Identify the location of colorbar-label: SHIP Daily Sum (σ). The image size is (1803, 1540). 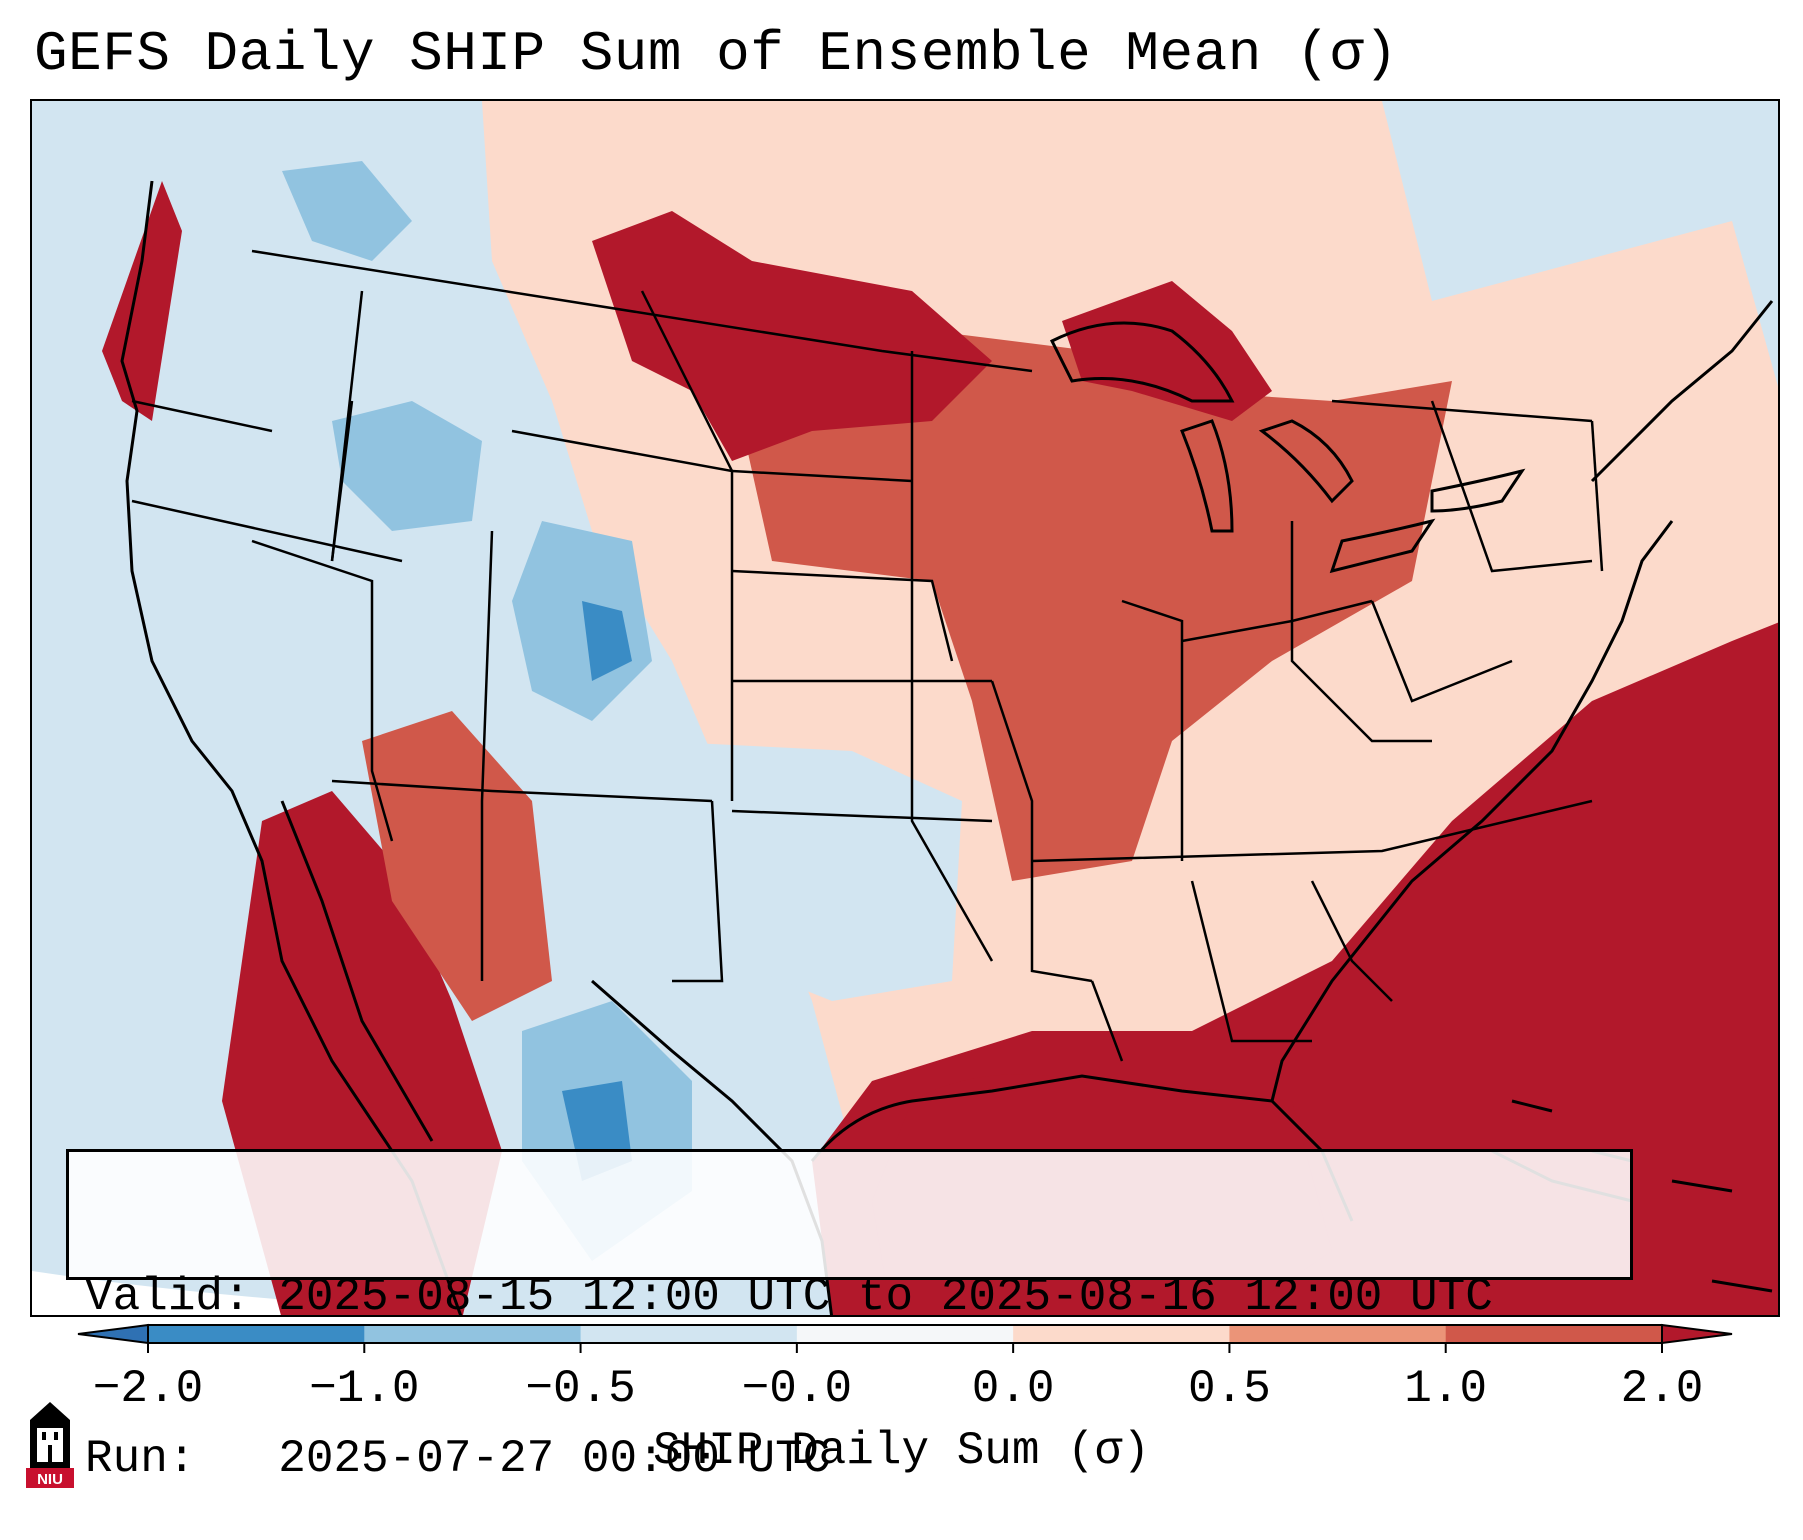
(901, 1451).